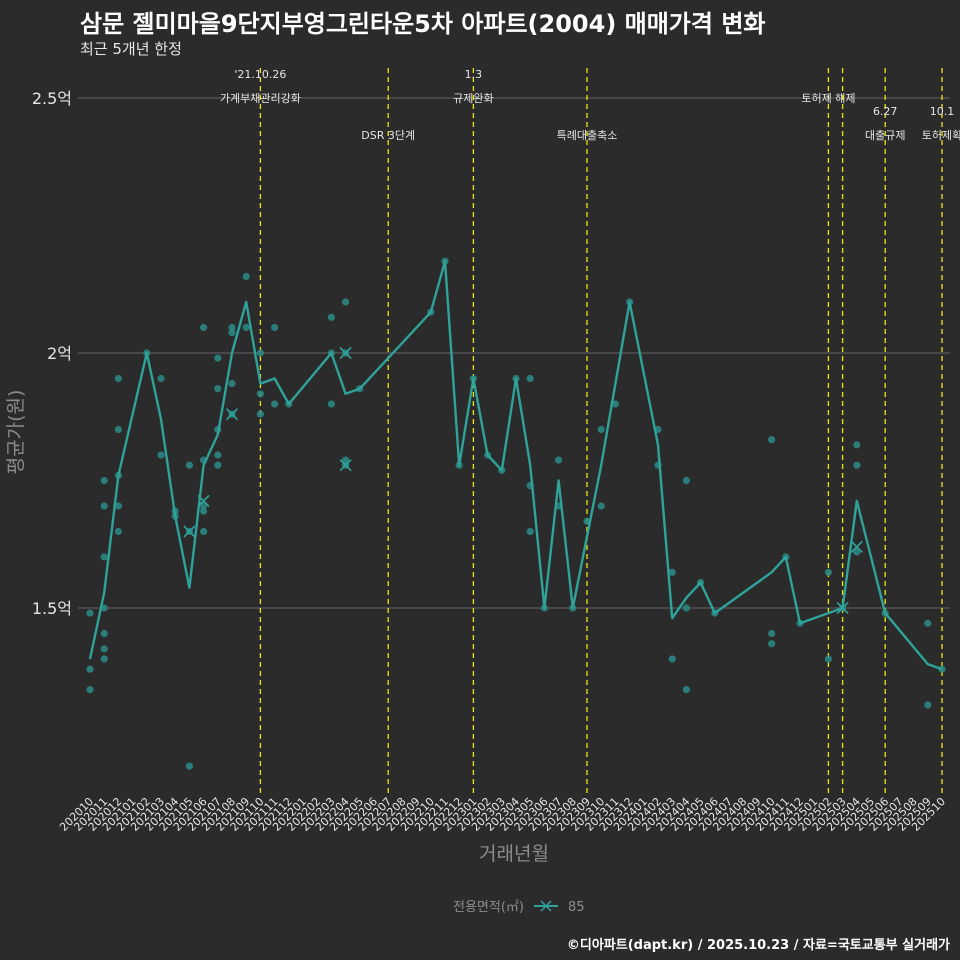 The height and width of the screenshot is (960, 960). What do you see at coordinates (587, 135) in the screenshot?
I see `event-label: 특례대출축소` at bounding box center [587, 135].